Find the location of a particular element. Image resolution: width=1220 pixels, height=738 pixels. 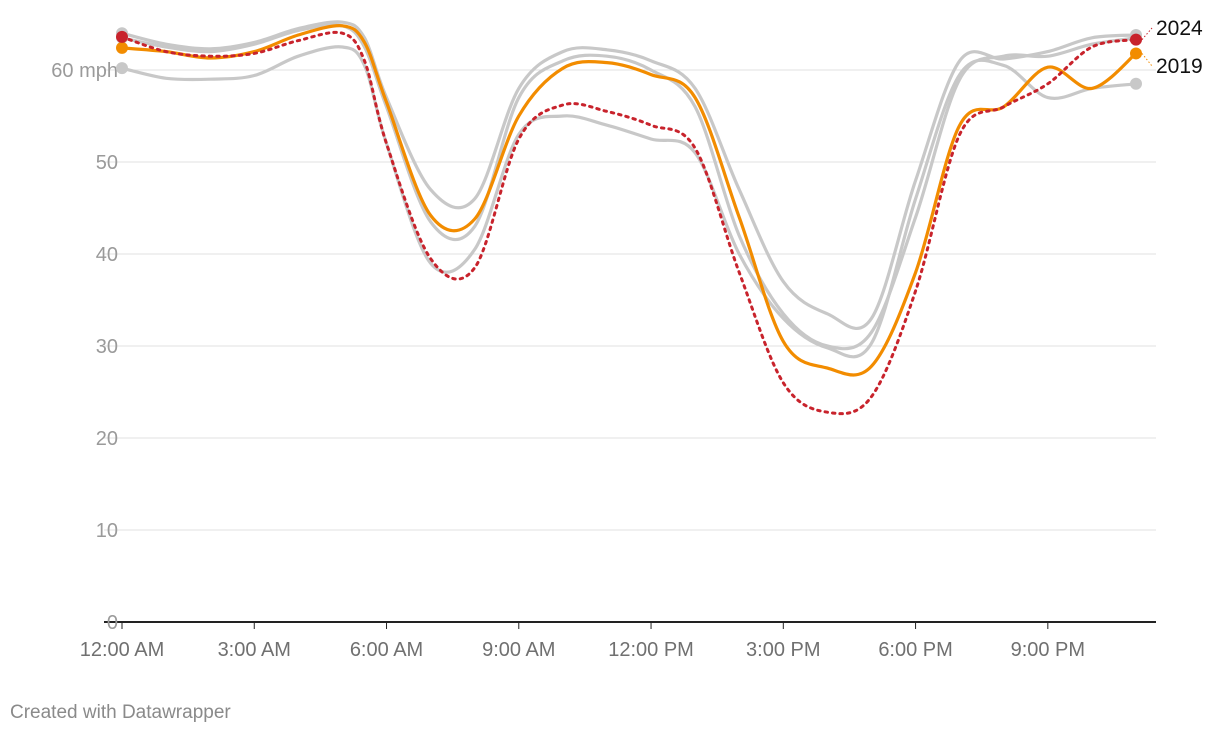

y-tick-label: 0 is located at coordinates (112, 623).